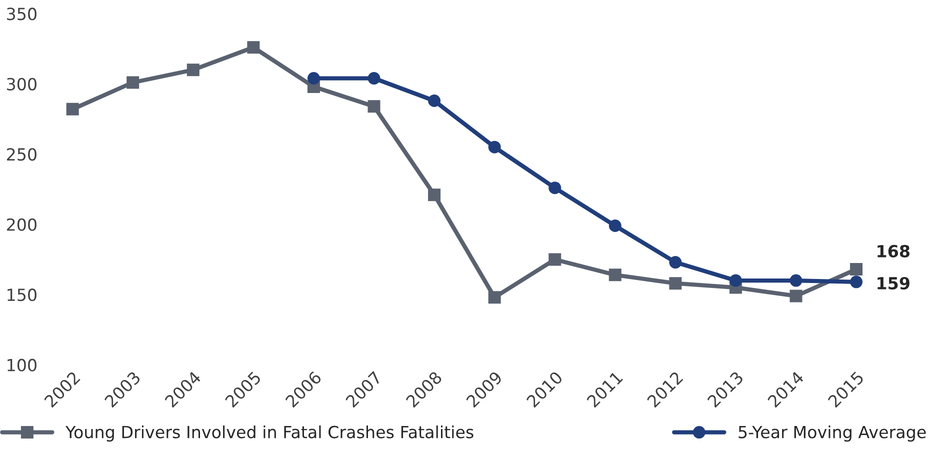 The height and width of the screenshot is (456, 943). What do you see at coordinates (21, 224) in the screenshot?
I see `y-tick-label: 200` at bounding box center [21, 224].